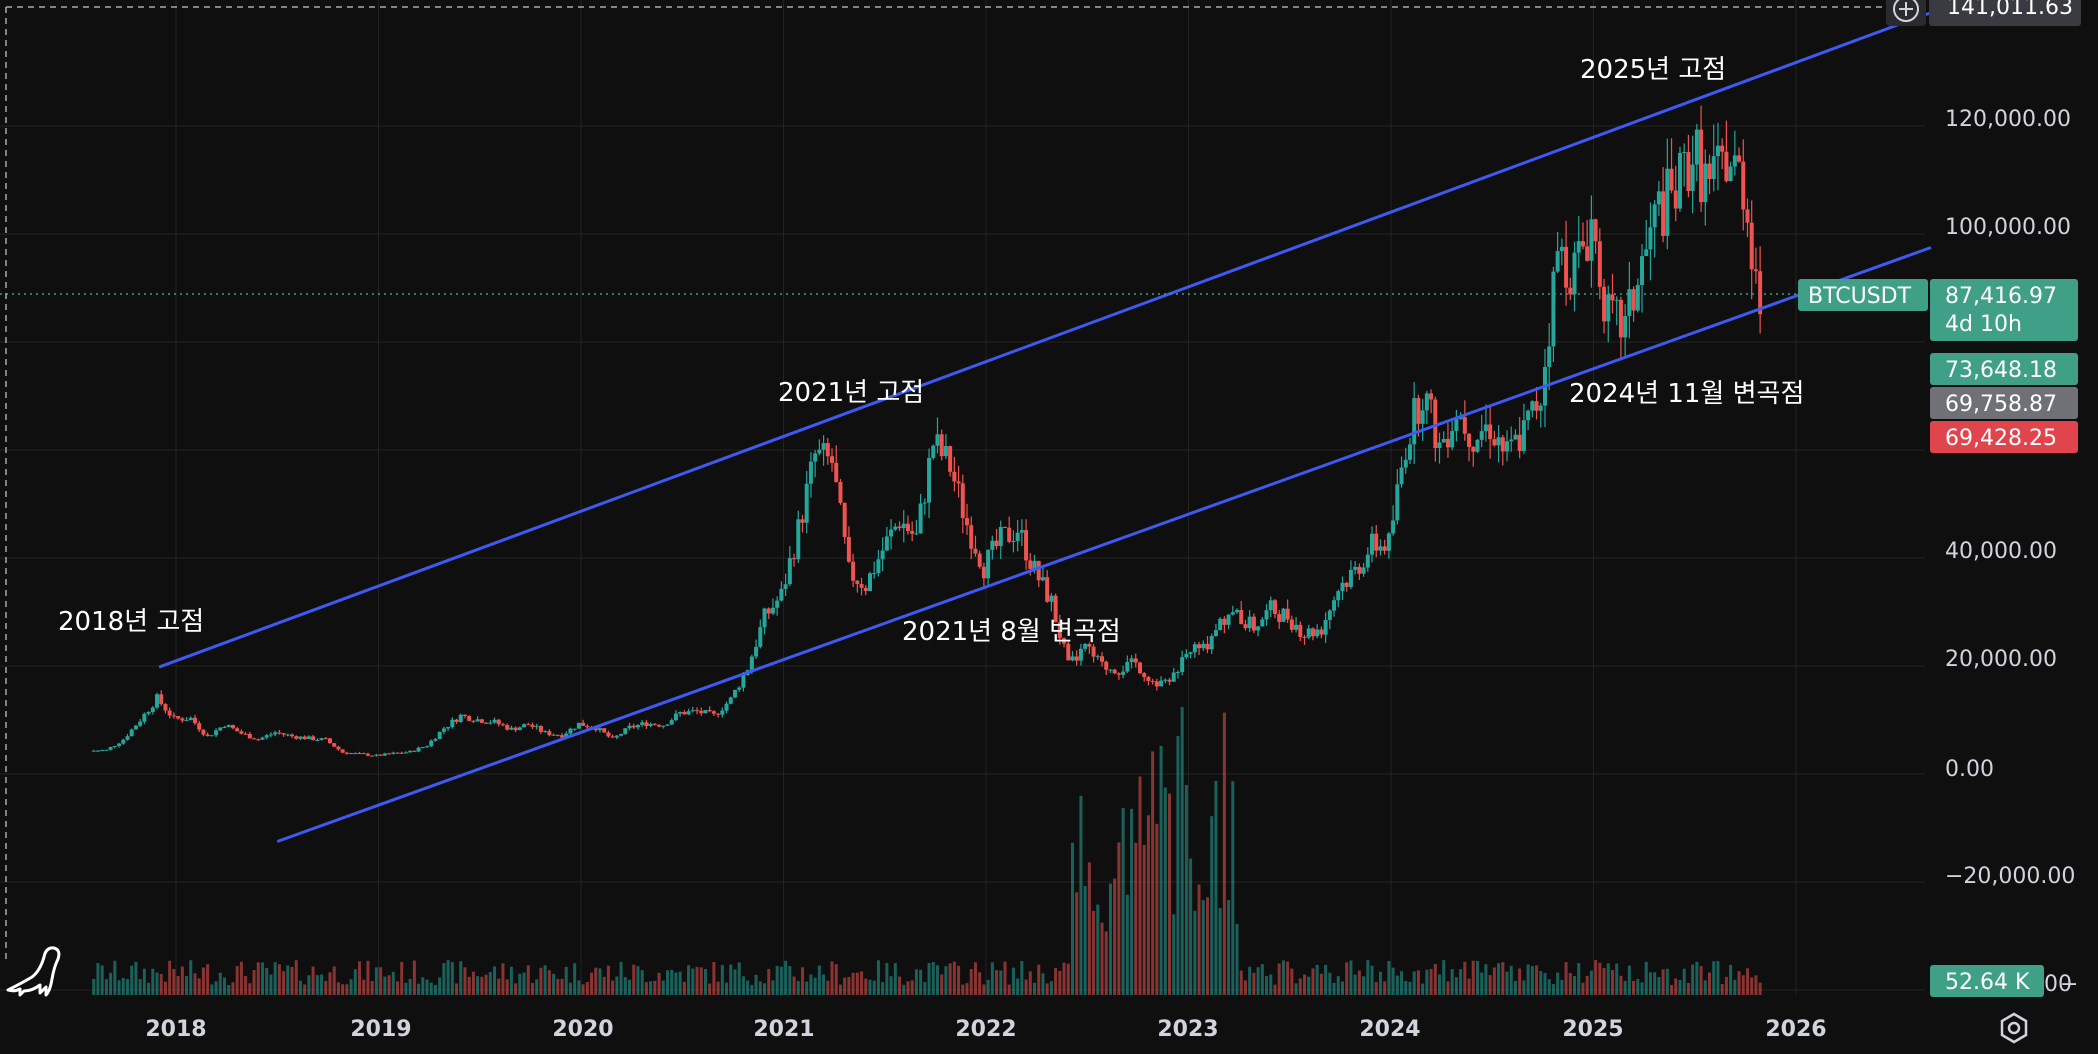 Image resolution: width=2098 pixels, height=1054 pixels. Describe the element at coordinates (2014, 1028) in the screenshot. I see `hexagon-settings-icon` at that location.